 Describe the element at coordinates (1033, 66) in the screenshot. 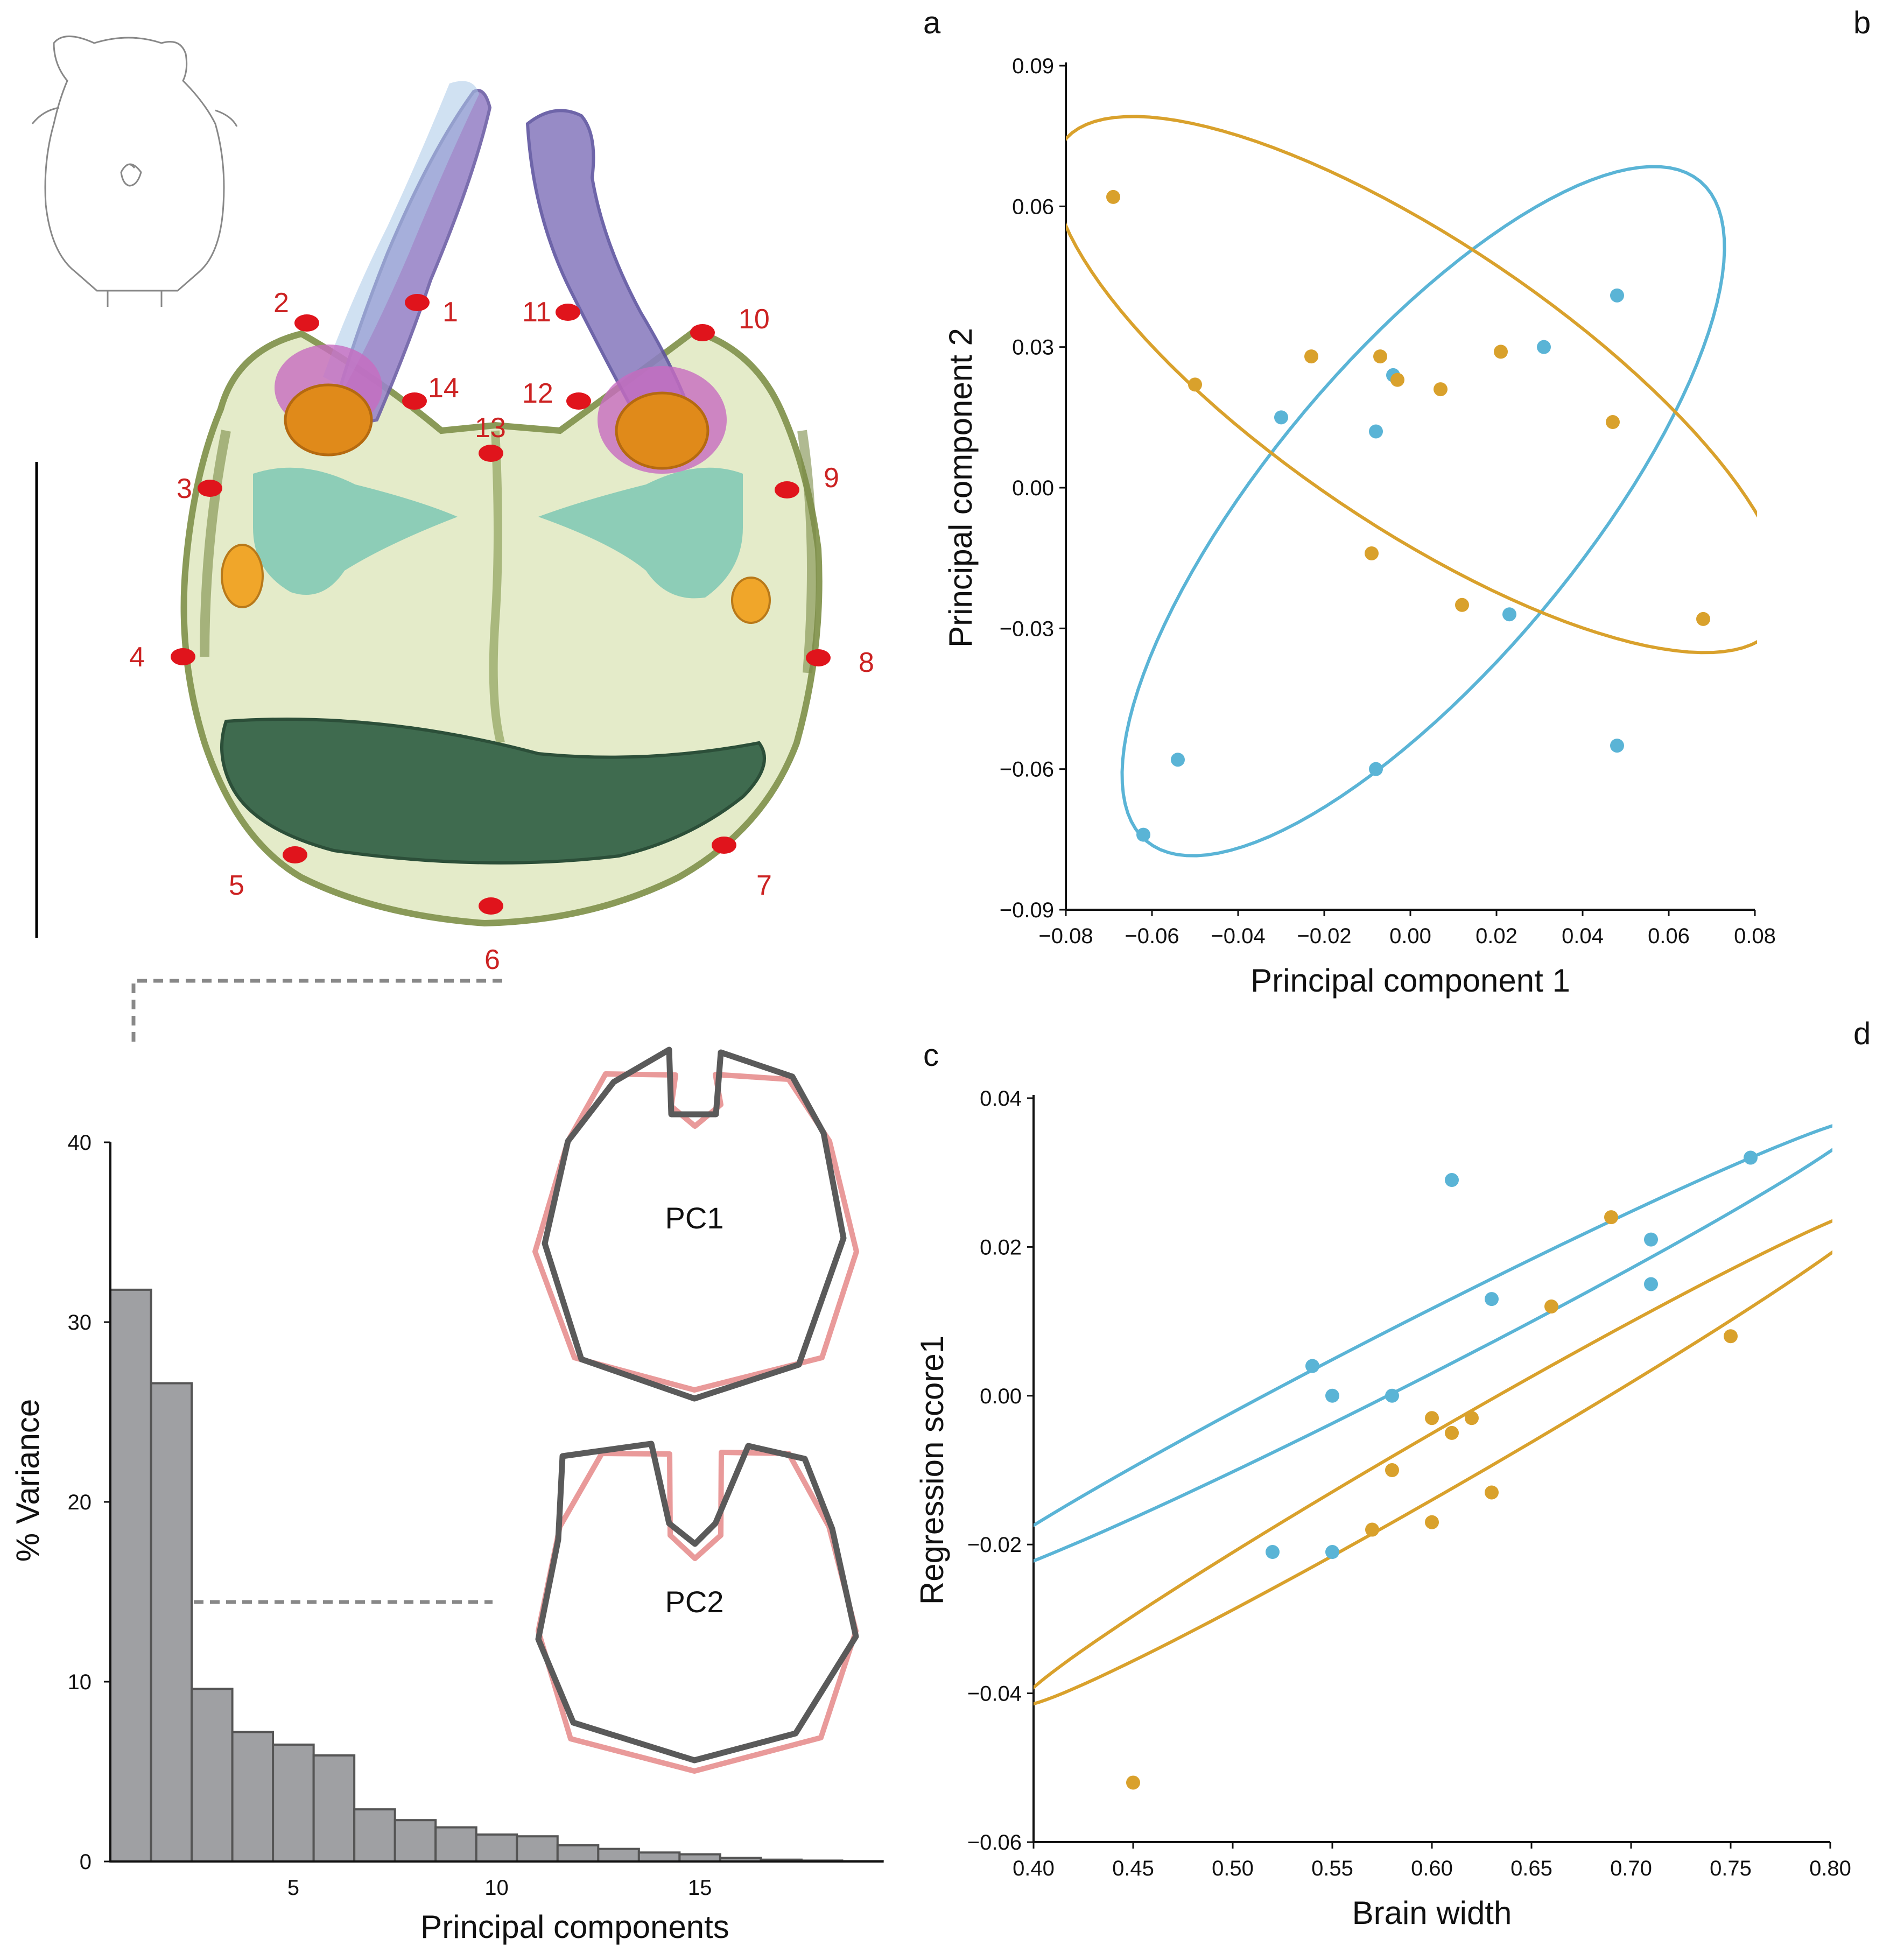

I see `y-tick-label: 0.09` at that location.